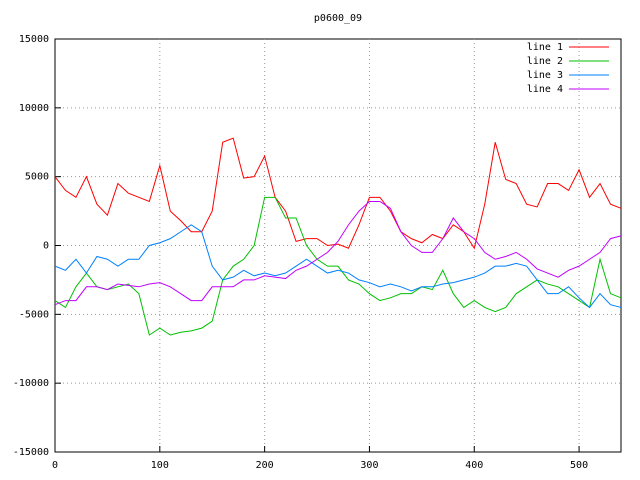 The height and width of the screenshot is (480, 640). Describe the element at coordinates (545, 61) in the screenshot. I see `legend-label: line 2` at that location.